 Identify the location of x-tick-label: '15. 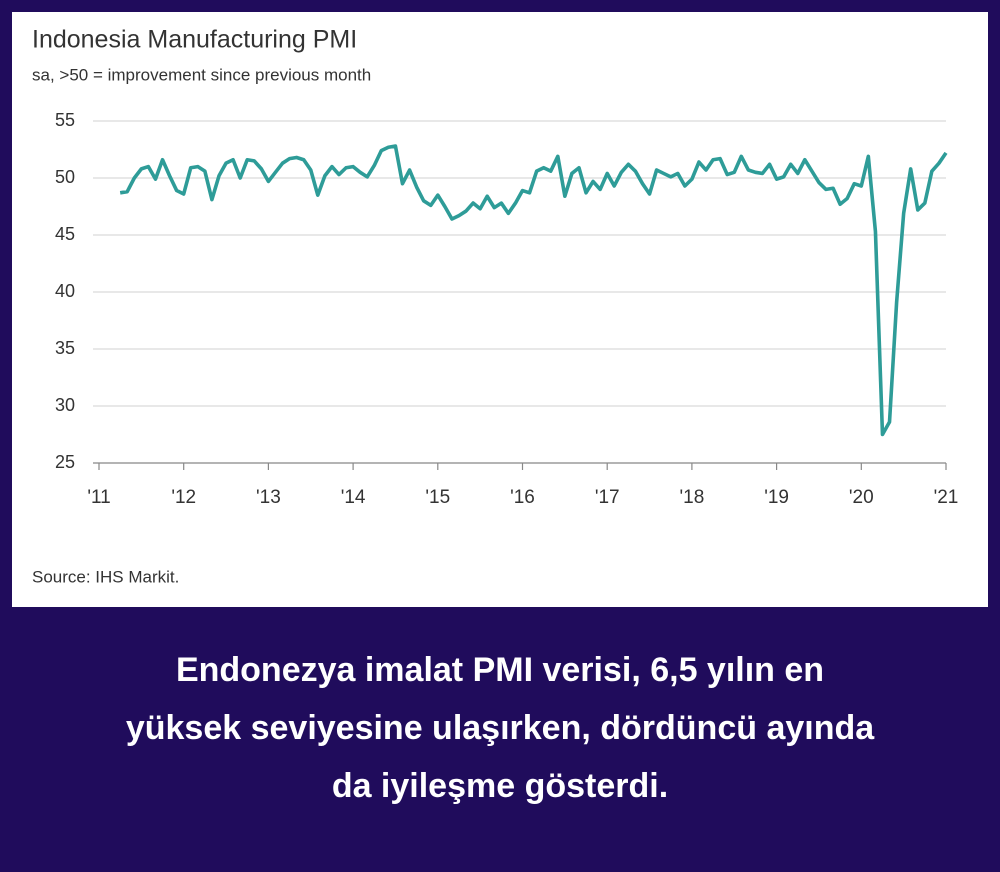
(437, 497).